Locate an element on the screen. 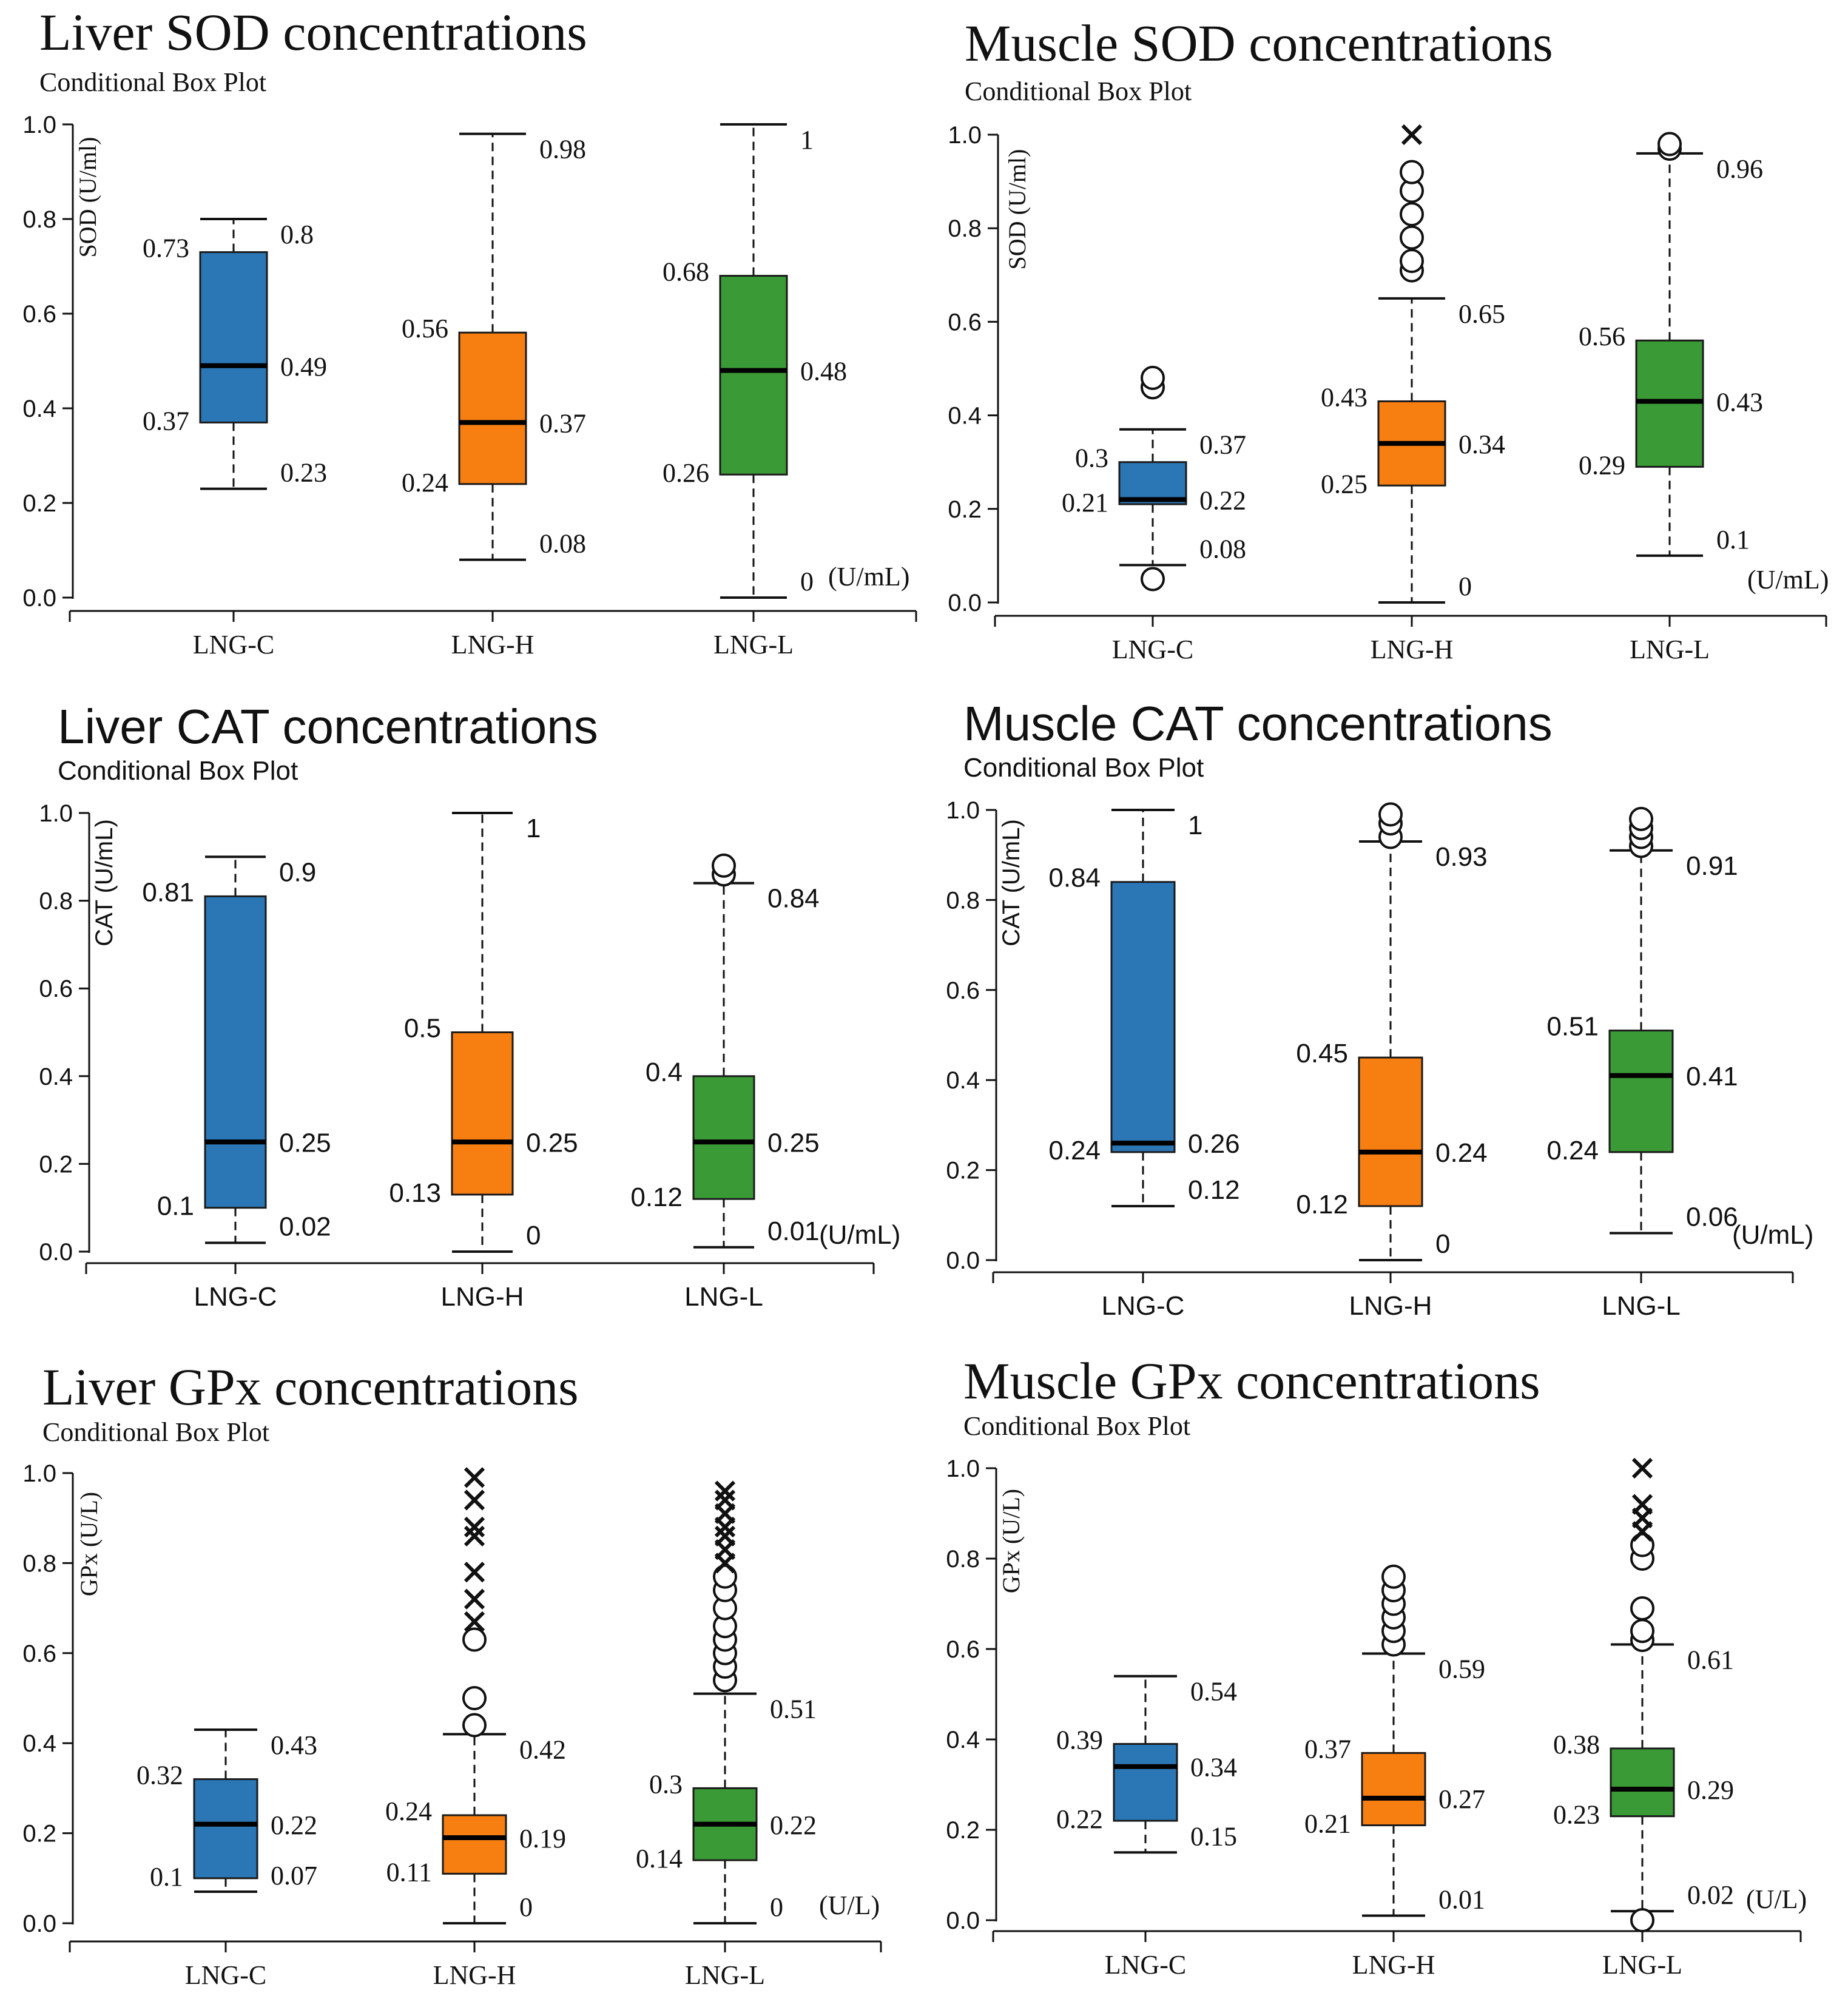 The image size is (1848, 2010). q3-value-label: 0.45 is located at coordinates (1322, 1053).